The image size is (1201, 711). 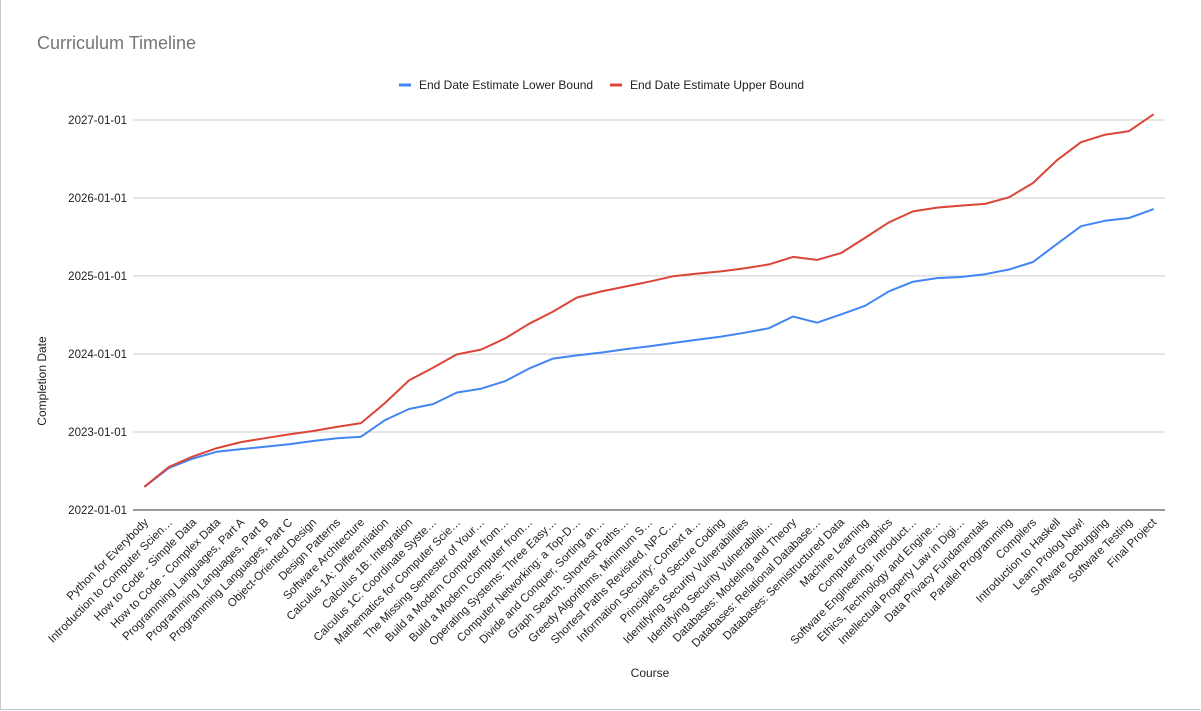 I want to click on y-tick-label: 2024-01-01, so click(x=97, y=355).